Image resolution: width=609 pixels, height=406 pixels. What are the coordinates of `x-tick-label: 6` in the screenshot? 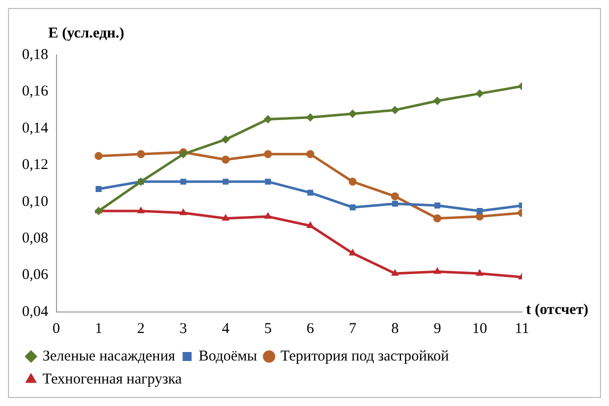 It's located at (310, 328).